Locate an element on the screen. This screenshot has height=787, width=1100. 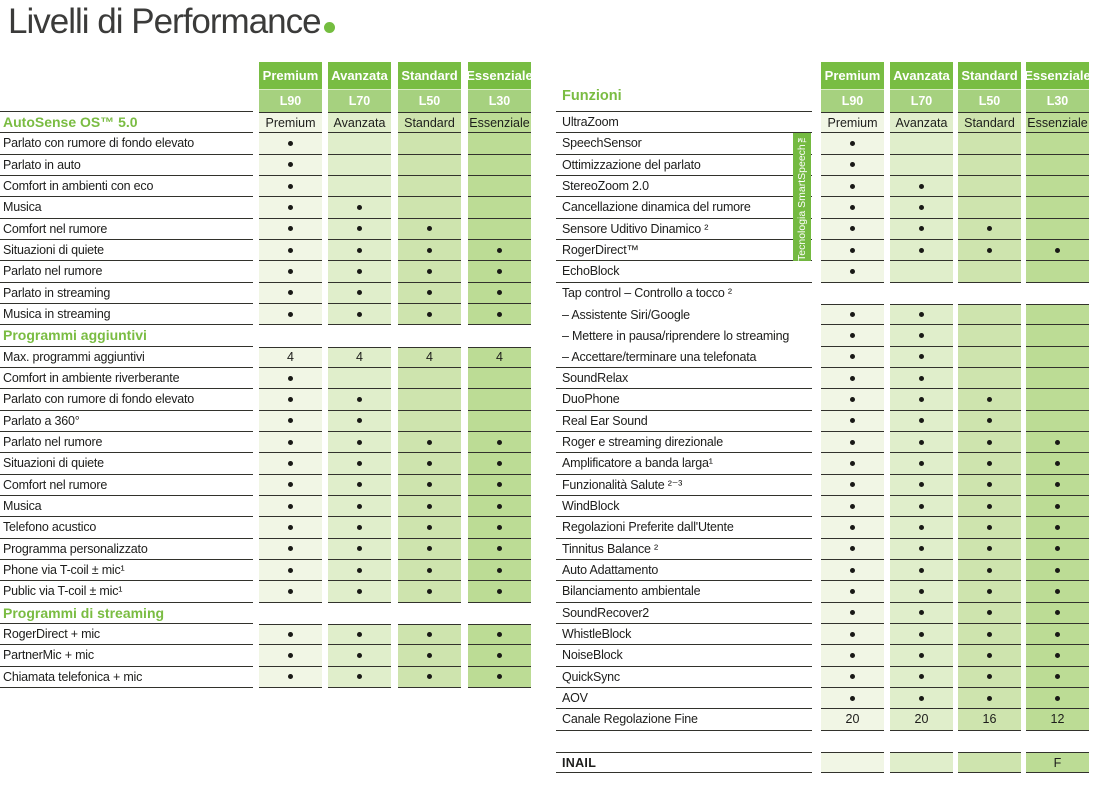
row-label: Musica is located at coordinates (126, 507).